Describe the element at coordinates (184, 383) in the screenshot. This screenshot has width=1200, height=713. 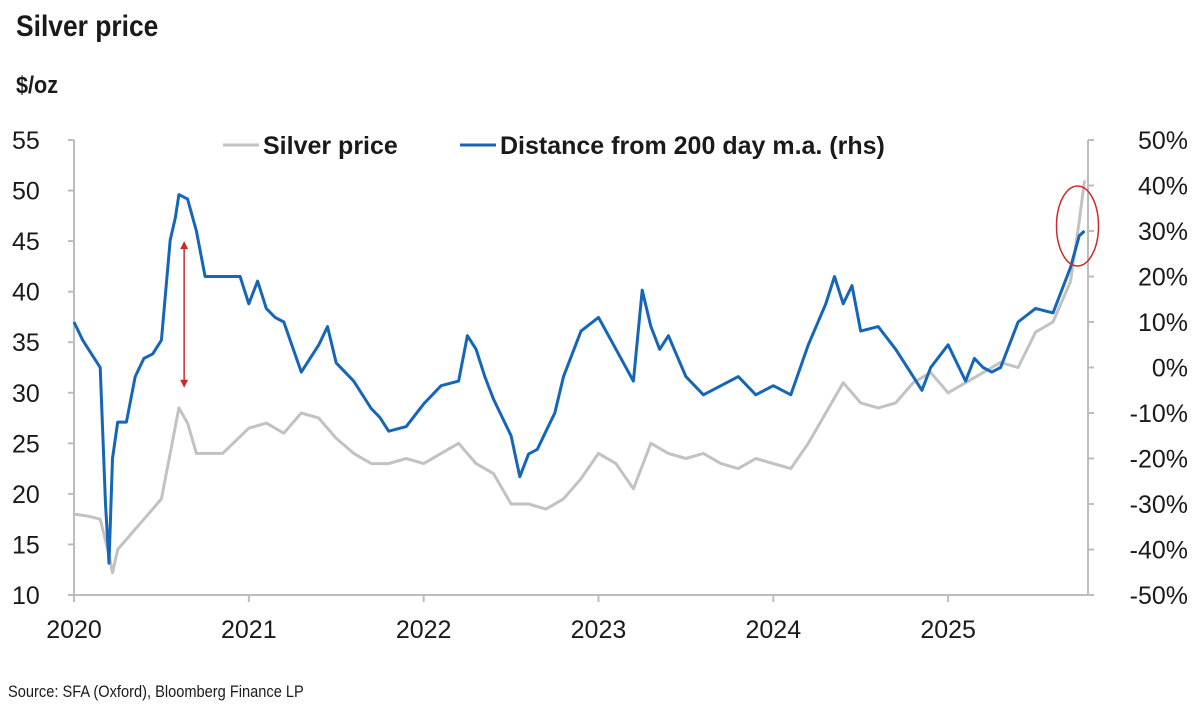
I see `annotation-arrow-head-bottom` at that location.